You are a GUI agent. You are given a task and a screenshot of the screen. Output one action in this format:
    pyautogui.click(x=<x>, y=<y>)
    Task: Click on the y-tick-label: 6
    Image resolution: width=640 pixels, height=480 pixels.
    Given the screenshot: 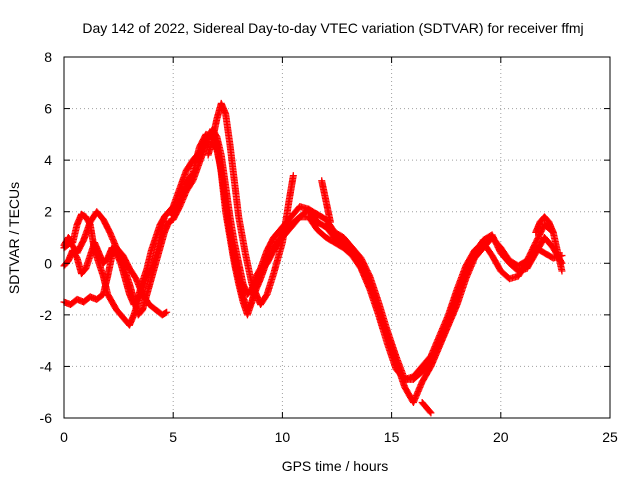 What is the action you would take?
    pyautogui.click(x=48, y=109)
    